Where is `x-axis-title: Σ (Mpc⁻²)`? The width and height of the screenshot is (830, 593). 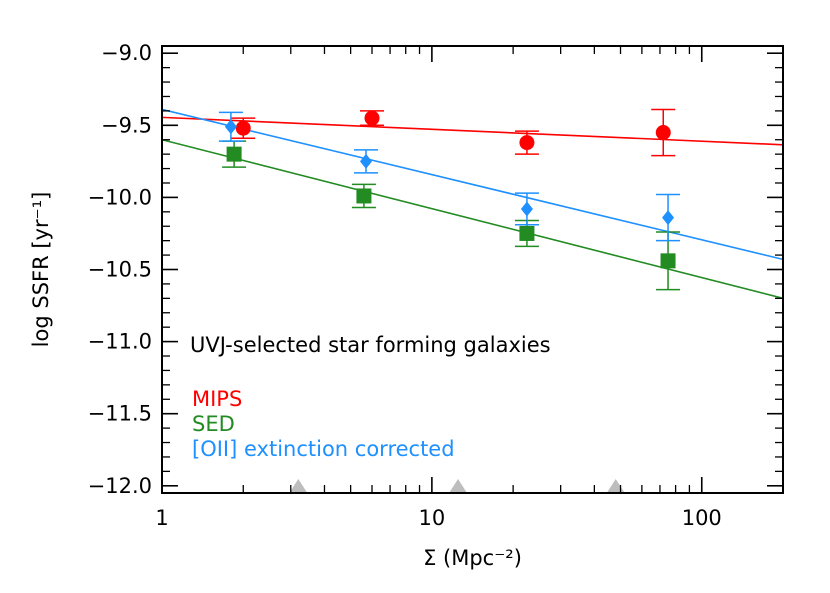
x-axis-title: Σ (Mpc⁻²) is located at coordinates (472, 558).